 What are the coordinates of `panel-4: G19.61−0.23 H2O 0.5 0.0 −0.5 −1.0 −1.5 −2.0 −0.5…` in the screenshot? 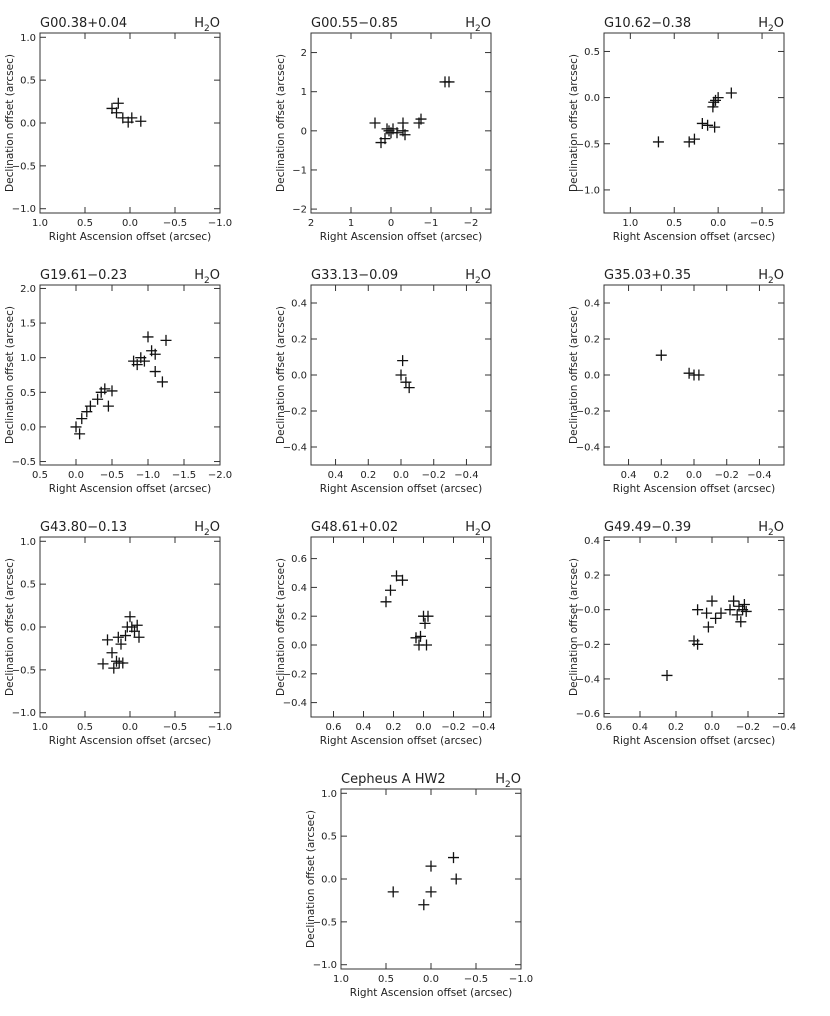 It's located at (118, 381).